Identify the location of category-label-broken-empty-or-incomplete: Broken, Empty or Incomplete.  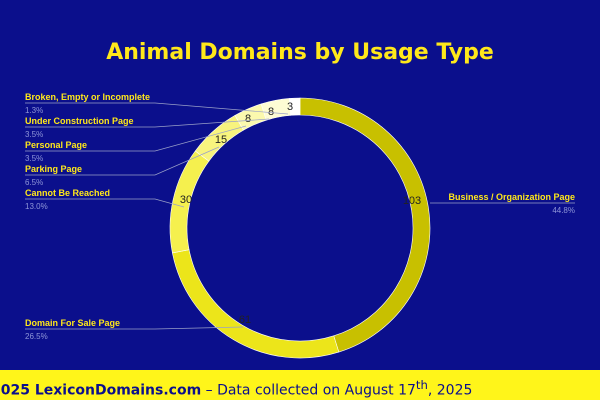
(87, 97).